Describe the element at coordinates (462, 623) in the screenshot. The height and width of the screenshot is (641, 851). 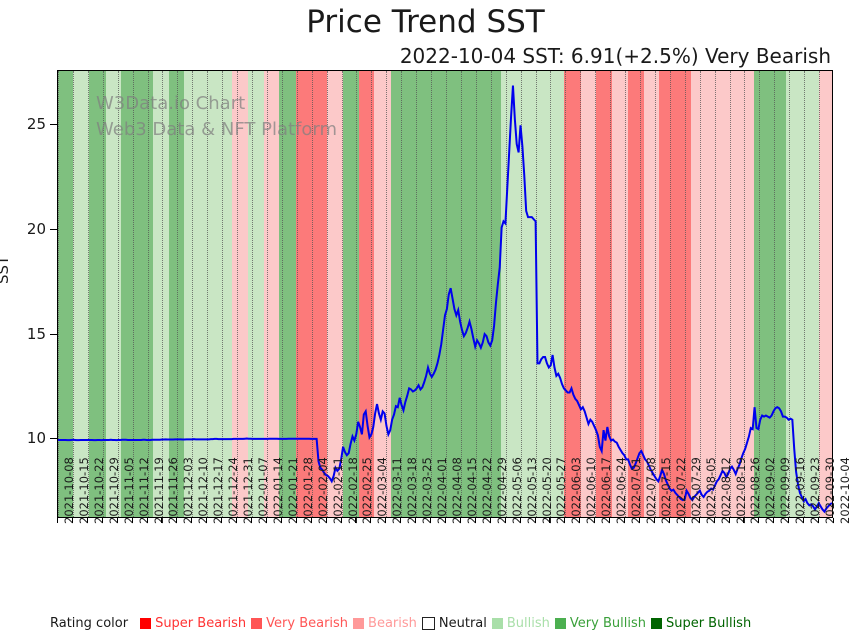
I see `legend-label: Neutral` at that location.